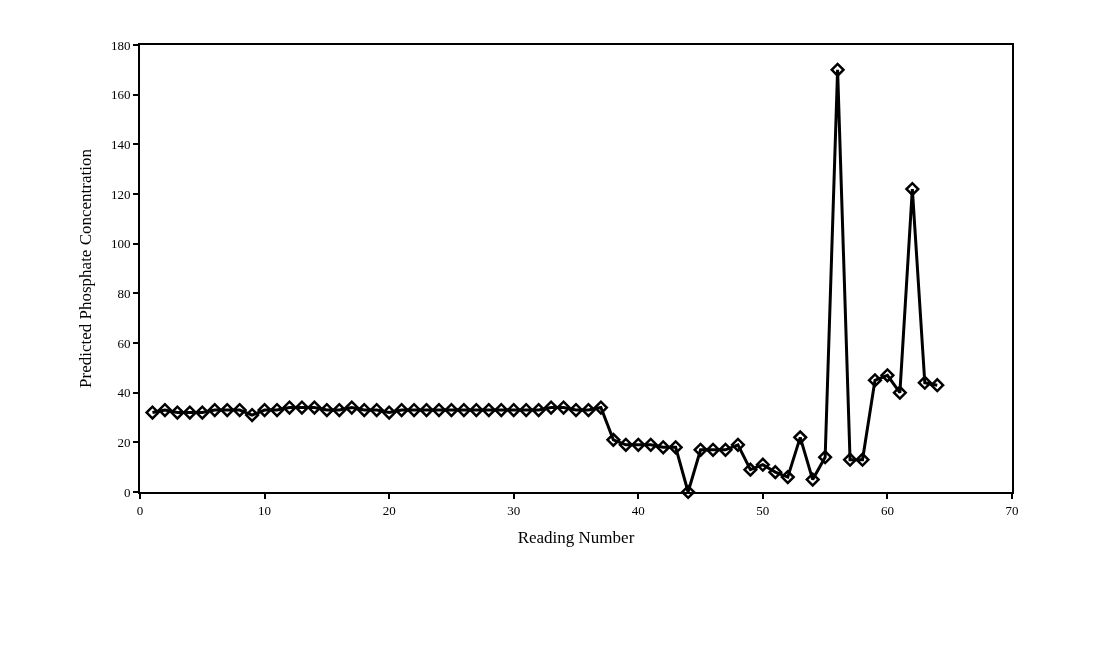  Describe the element at coordinates (124, 442) in the screenshot. I see `y-tick-label: 20` at that location.